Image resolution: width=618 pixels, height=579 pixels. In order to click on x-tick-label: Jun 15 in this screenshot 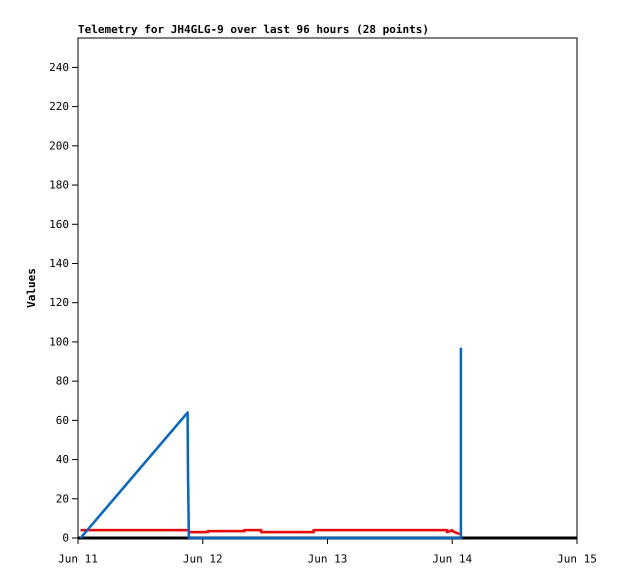, I will do `click(577, 559)`.